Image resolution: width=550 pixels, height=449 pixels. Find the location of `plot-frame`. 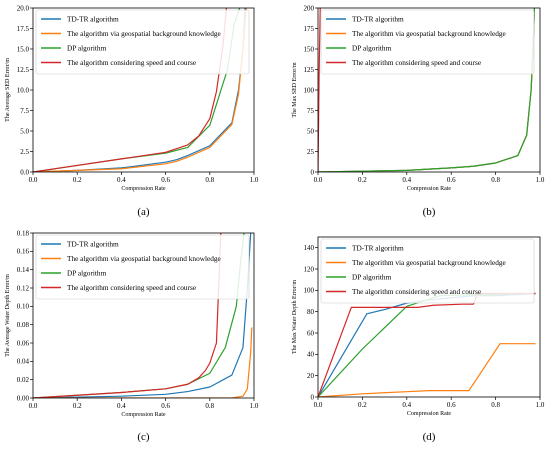

plot-frame is located at coordinates (429, 317).